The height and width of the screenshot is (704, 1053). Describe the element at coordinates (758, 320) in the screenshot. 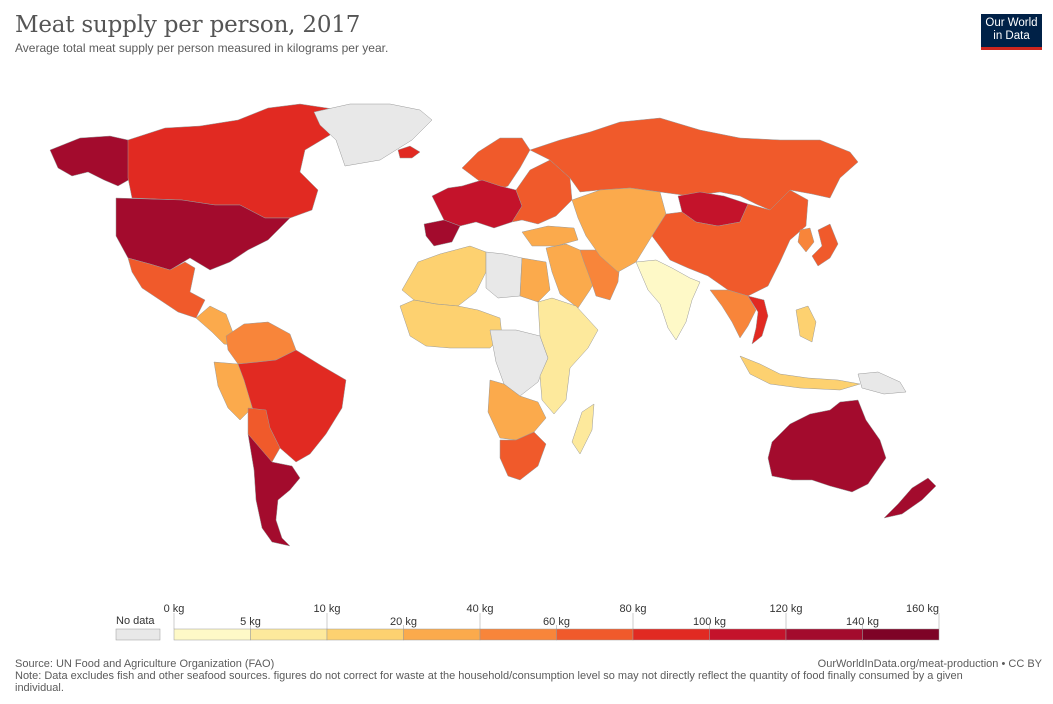

I see `region-vietnam: Vietnam` at that location.